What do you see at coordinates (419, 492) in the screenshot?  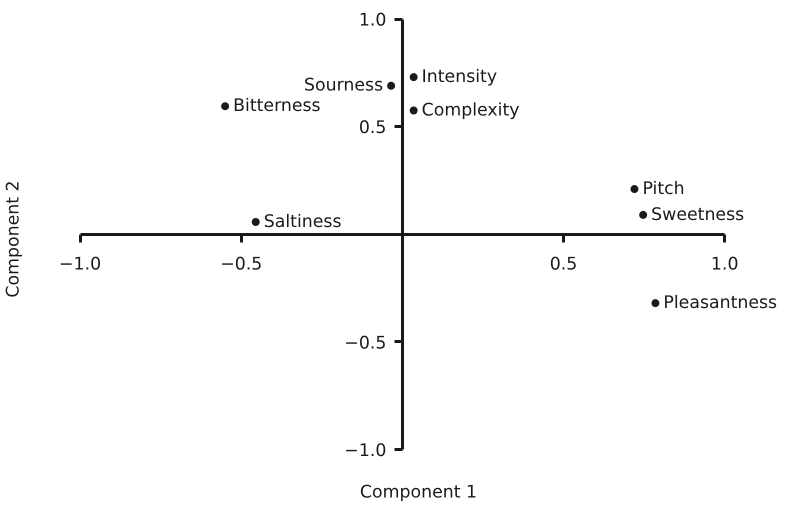 I see `x-axis-title: Component 1` at bounding box center [419, 492].